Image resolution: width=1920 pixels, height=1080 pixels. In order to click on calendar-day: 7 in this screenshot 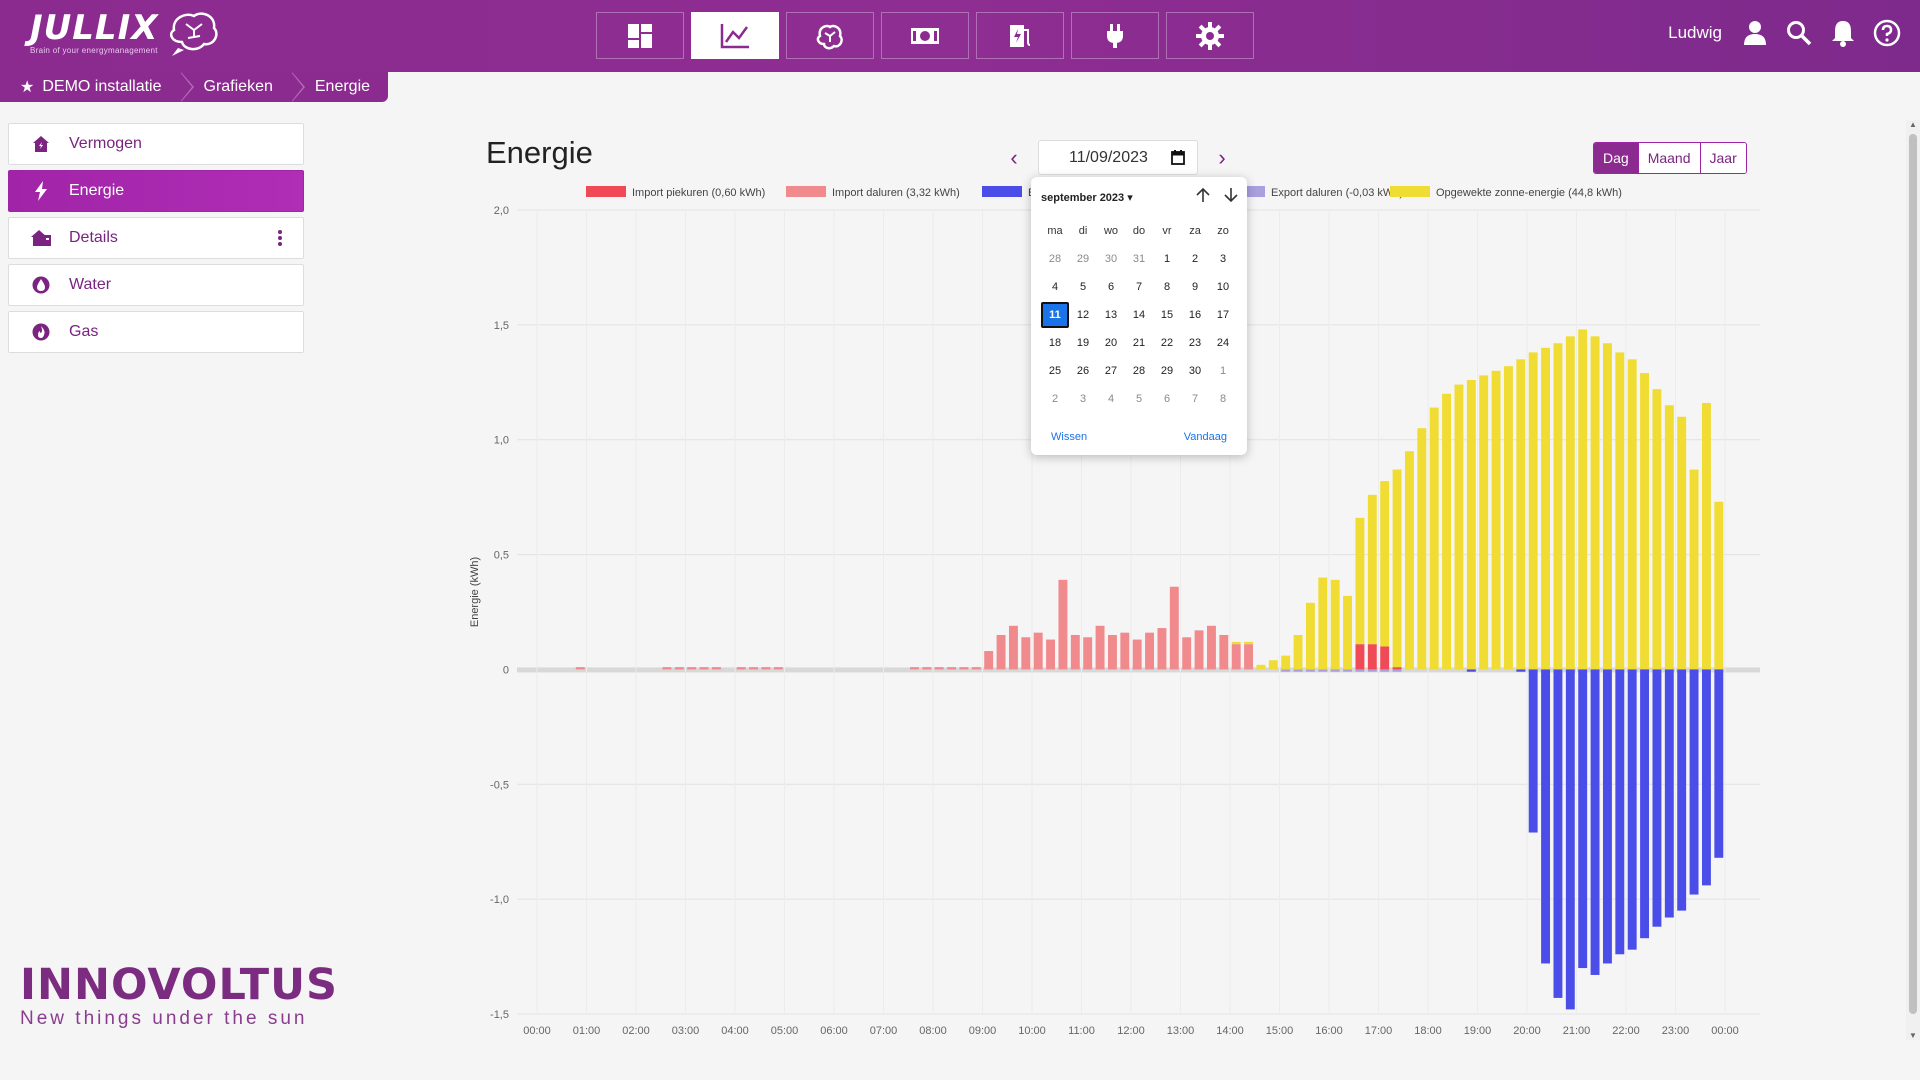, I will do `click(1195, 399)`.